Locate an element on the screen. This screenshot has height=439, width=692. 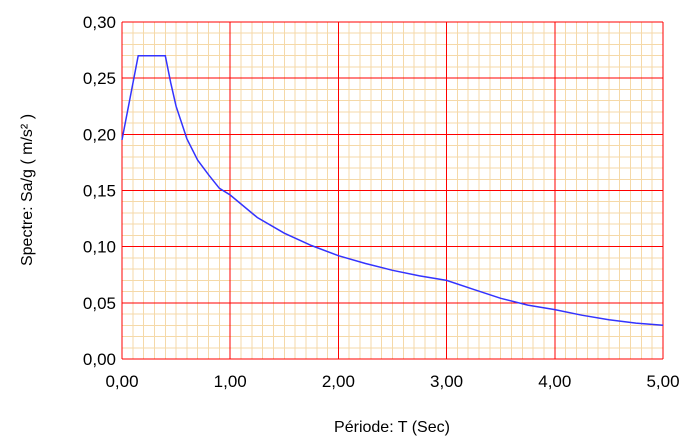
x-axis-title: Période: T (Sec) is located at coordinates (392, 427).